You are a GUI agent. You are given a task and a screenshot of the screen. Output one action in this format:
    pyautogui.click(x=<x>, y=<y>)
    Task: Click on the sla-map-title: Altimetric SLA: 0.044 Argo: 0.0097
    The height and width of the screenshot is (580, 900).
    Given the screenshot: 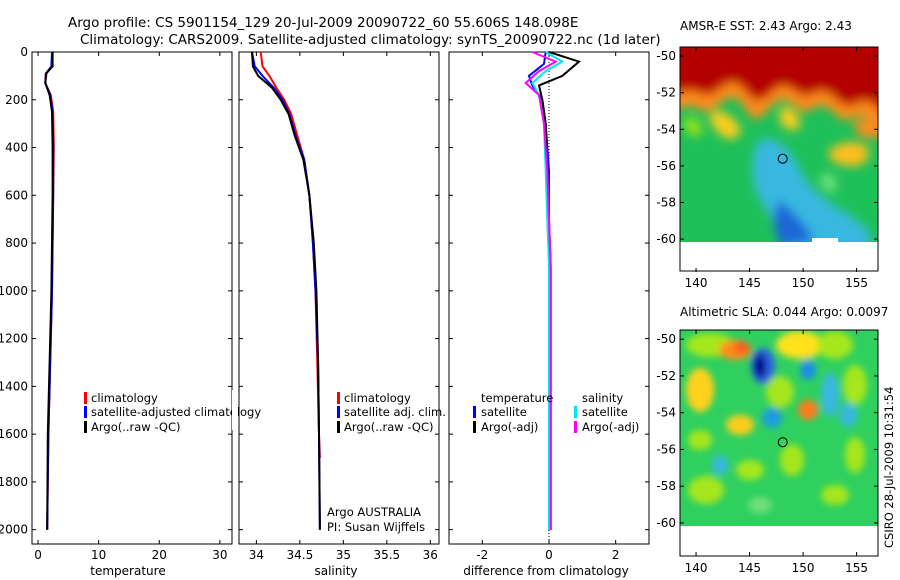 What is the action you would take?
    pyautogui.click(x=784, y=312)
    